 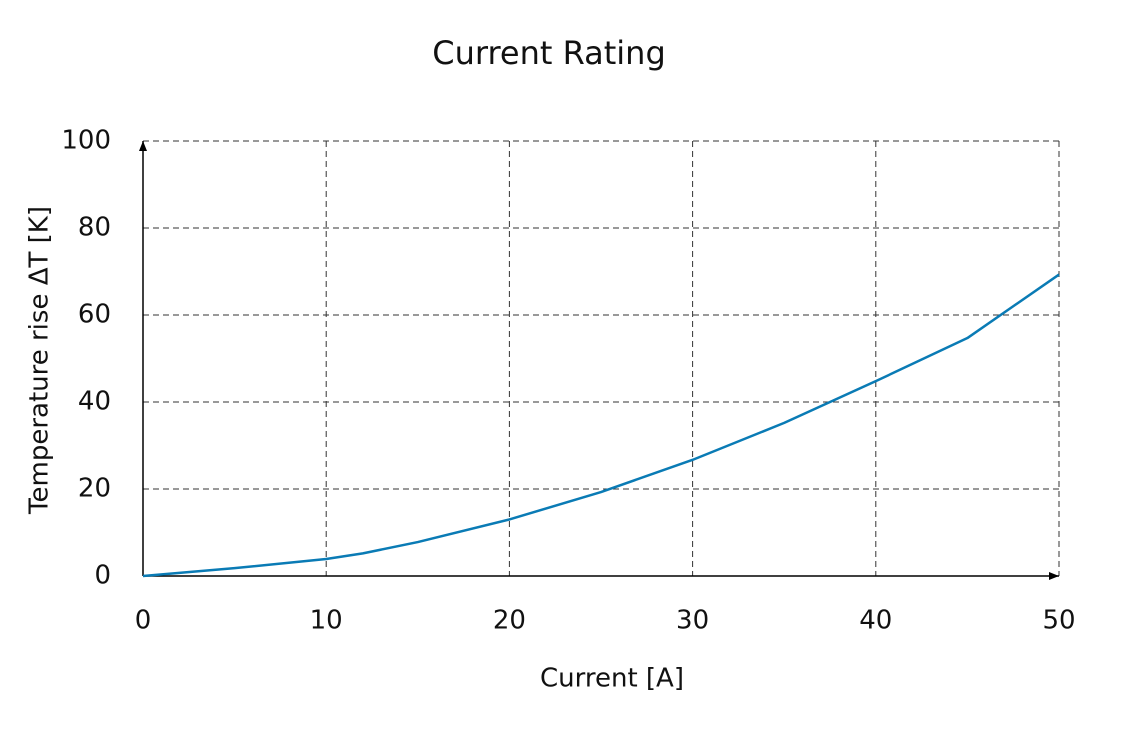 I want to click on x-tick-label: 50, so click(x=1058, y=621).